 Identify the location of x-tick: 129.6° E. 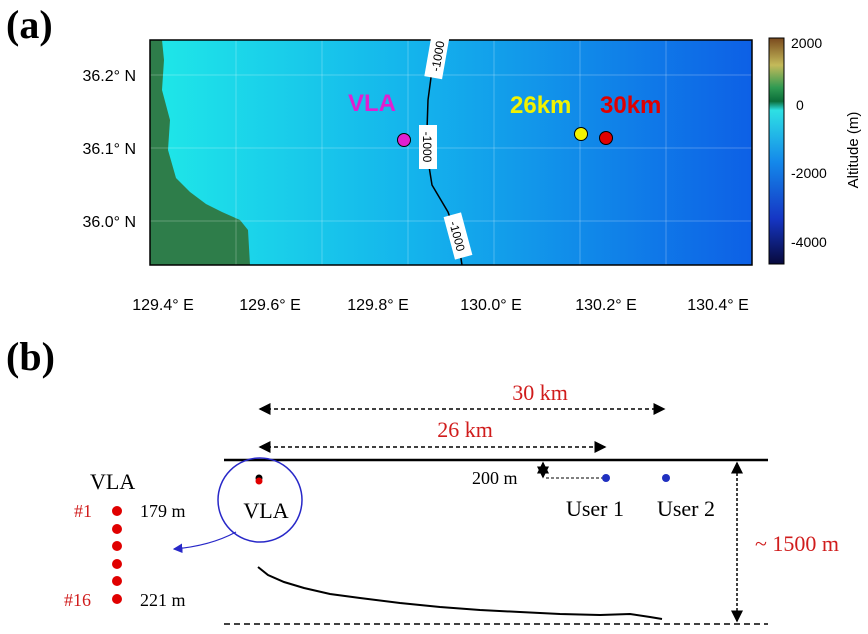
(270, 305).